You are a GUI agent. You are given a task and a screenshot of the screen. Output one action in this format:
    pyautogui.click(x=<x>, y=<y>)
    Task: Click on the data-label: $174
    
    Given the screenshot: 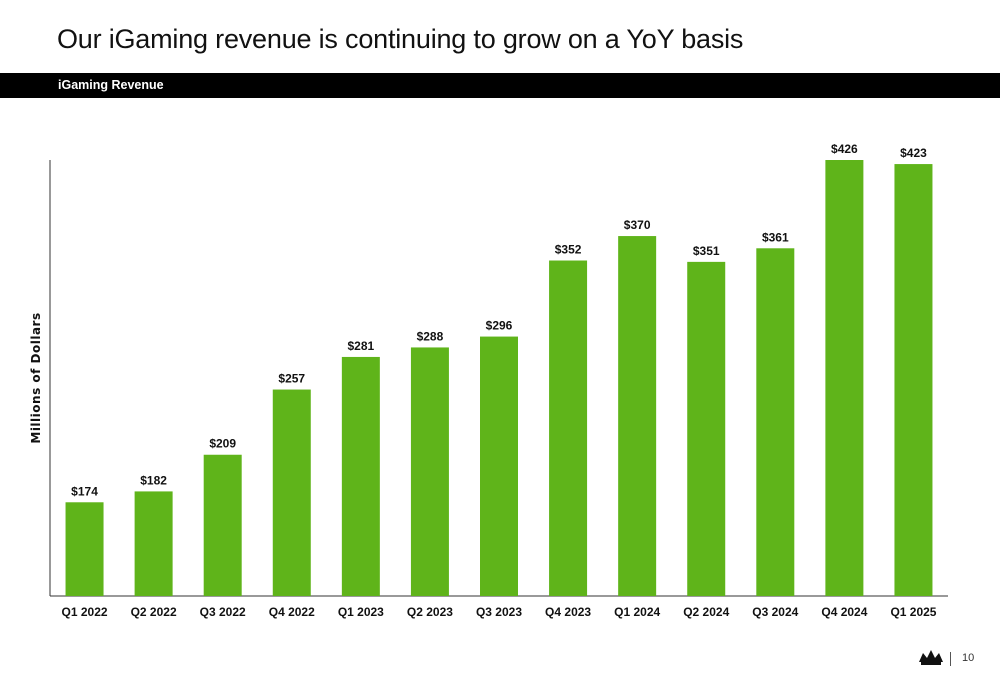 What is the action you would take?
    pyautogui.click(x=84, y=491)
    